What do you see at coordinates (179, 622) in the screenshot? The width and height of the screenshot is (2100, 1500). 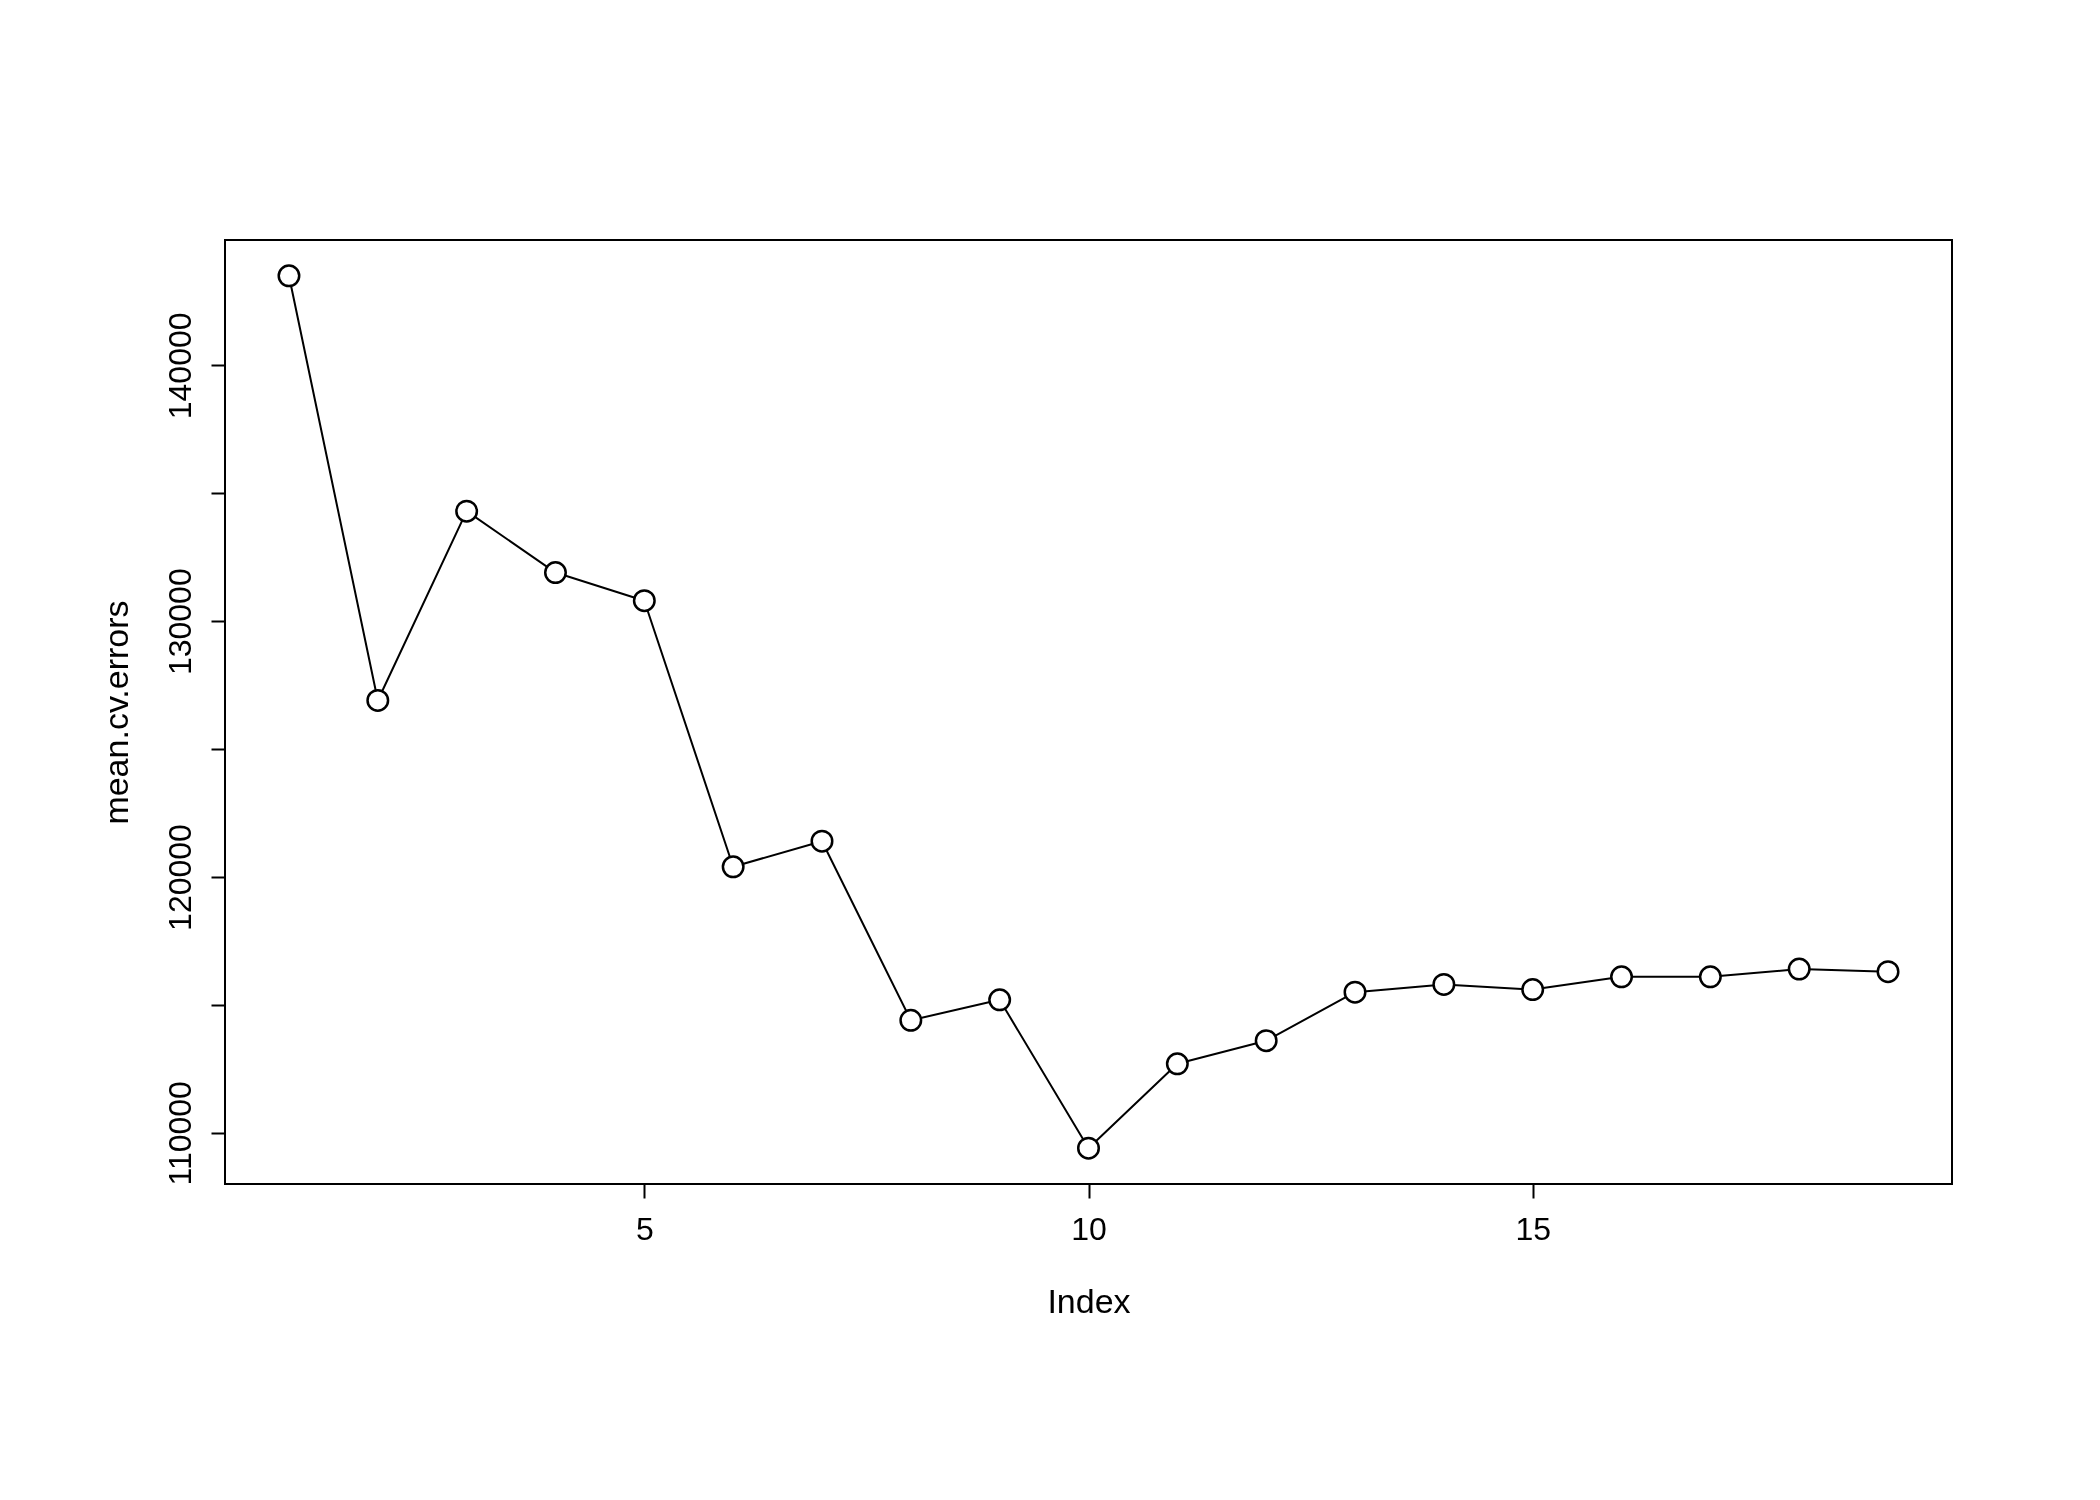 I see `y-tick-label: 130000` at bounding box center [179, 622].